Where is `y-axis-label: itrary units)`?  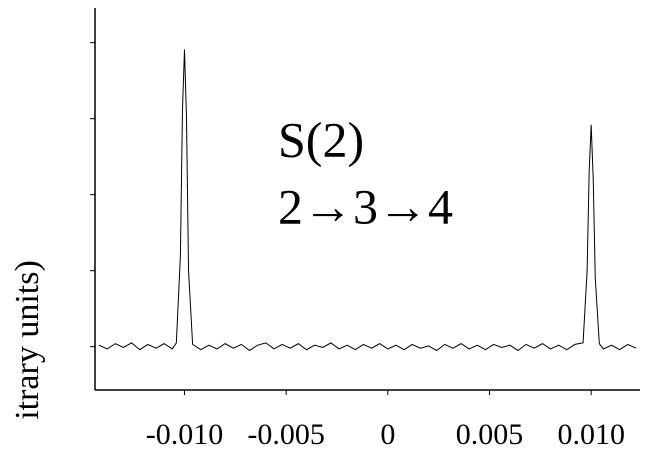 y-axis-label: itrary units) is located at coordinates (27, 340).